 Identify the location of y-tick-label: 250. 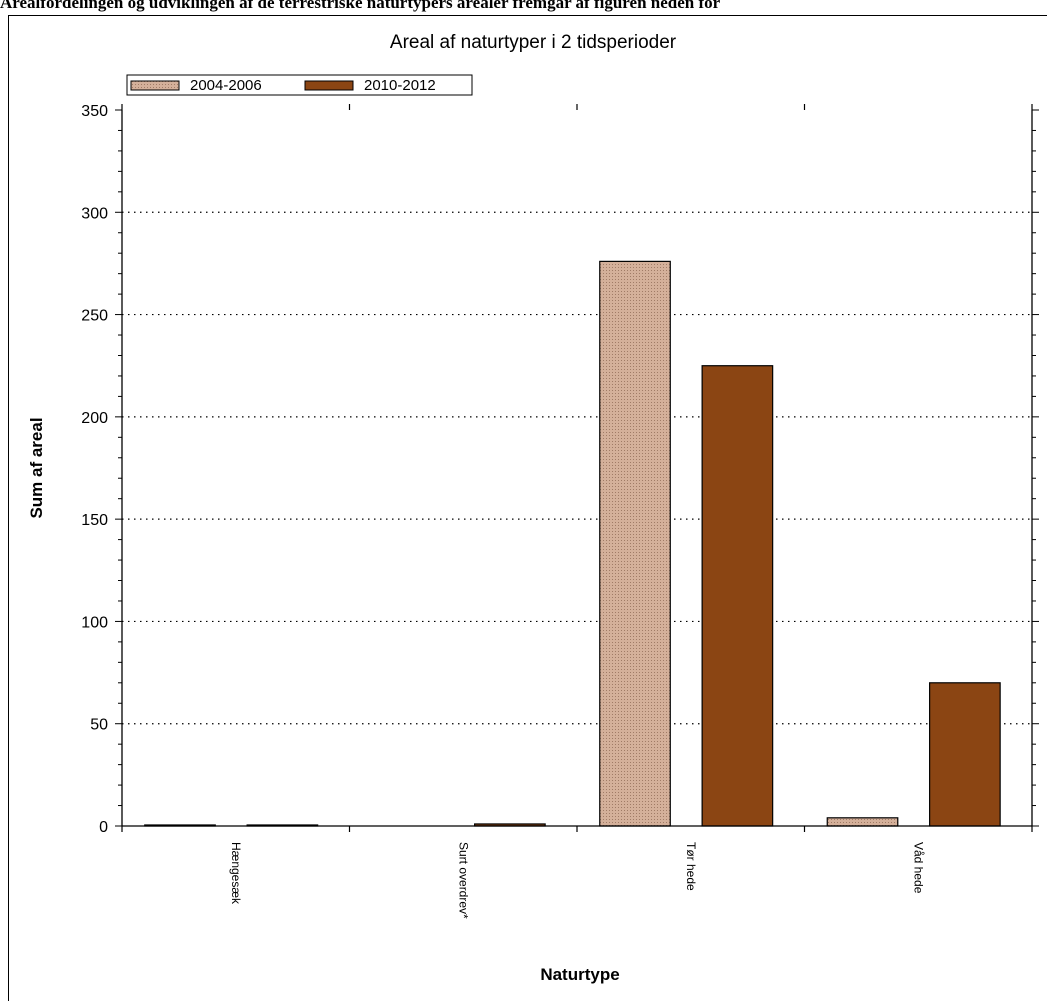
(94, 316).